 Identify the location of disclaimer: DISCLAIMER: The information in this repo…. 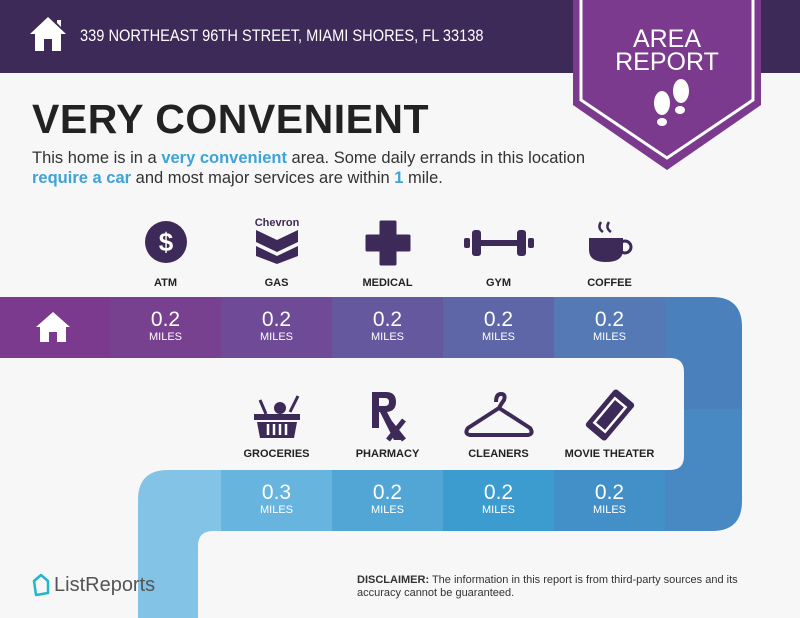
(547, 586).